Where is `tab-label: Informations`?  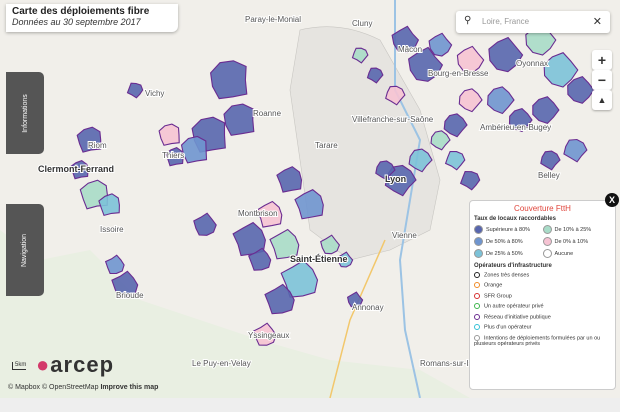 tab-label: Informations is located at coordinates (25, 113).